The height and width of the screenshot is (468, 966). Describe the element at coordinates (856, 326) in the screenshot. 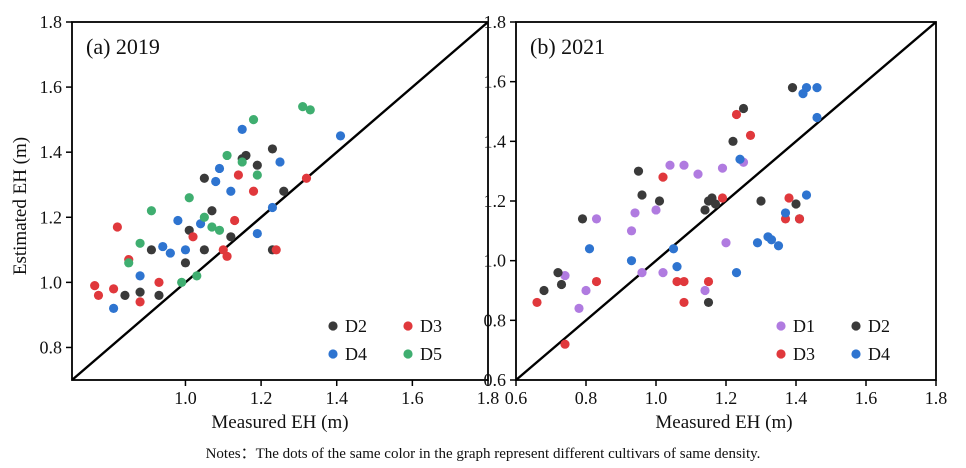

I see `legend-marker-d2` at that location.